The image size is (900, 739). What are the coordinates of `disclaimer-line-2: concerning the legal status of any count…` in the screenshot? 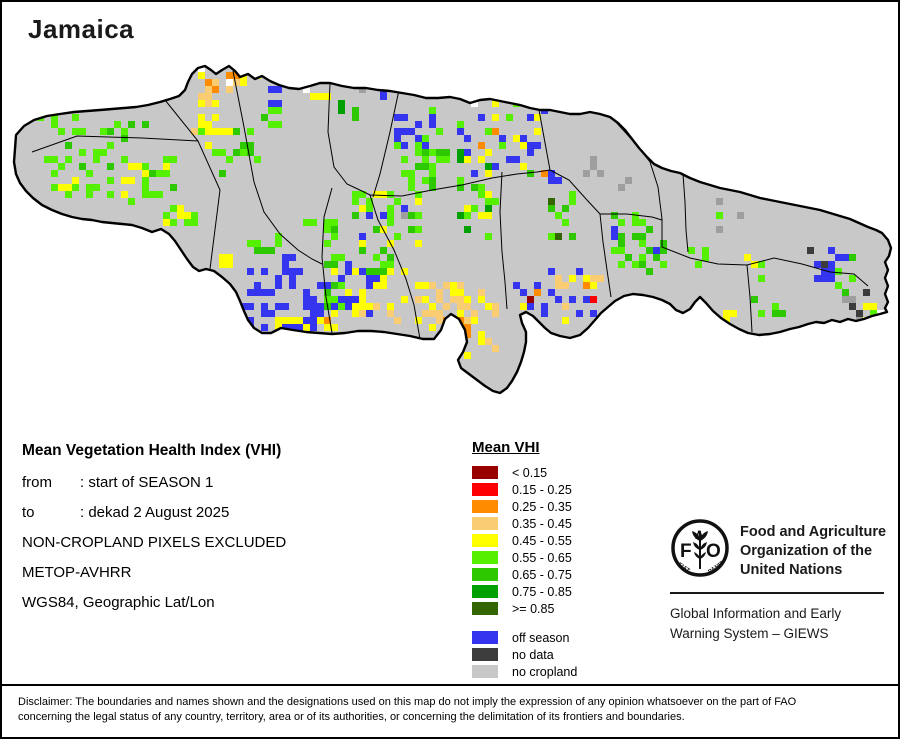 It's located at (351, 717).